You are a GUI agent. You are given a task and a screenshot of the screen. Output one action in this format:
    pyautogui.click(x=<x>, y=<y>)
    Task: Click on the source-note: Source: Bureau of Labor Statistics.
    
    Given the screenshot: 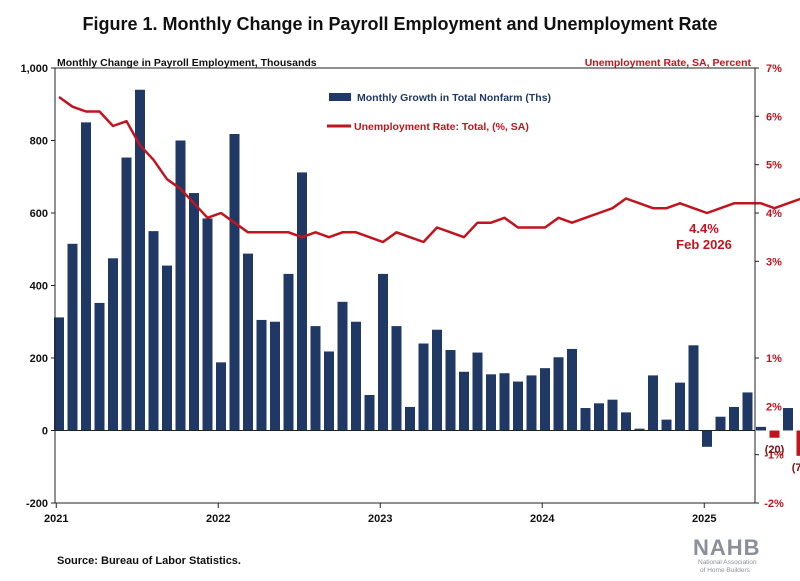 What is the action you would take?
    pyautogui.click(x=149, y=561)
    